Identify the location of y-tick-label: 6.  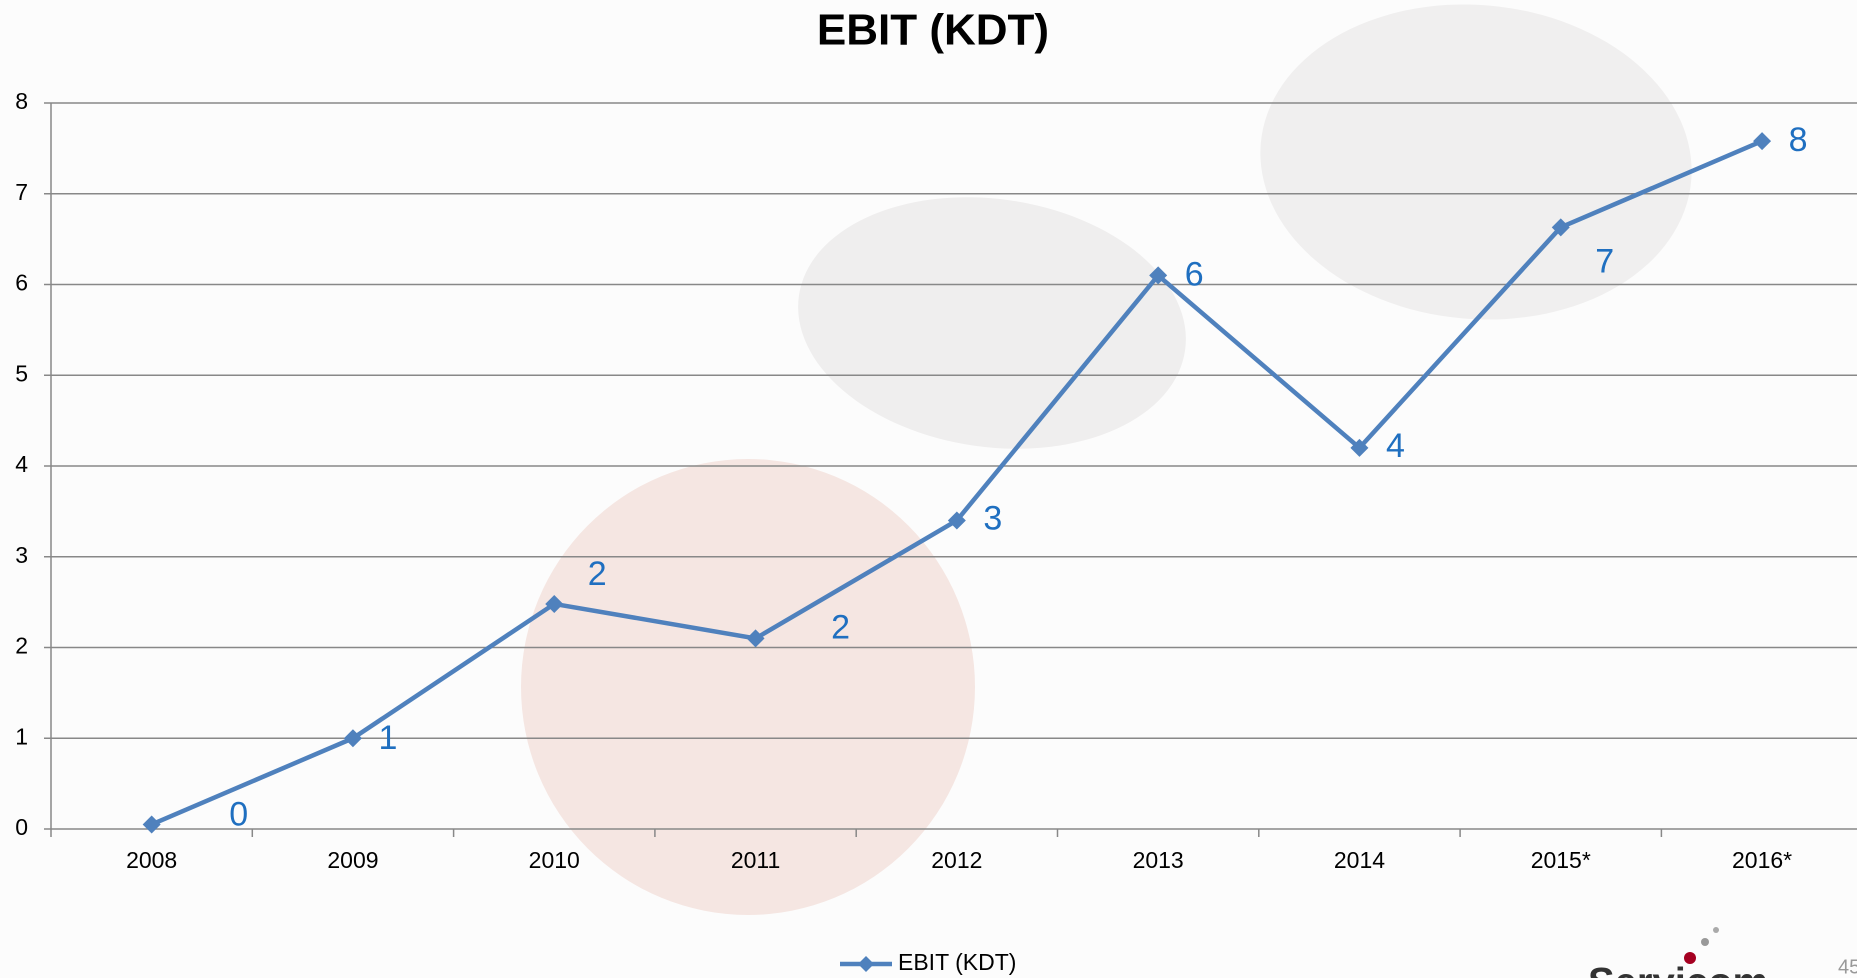
(21, 283).